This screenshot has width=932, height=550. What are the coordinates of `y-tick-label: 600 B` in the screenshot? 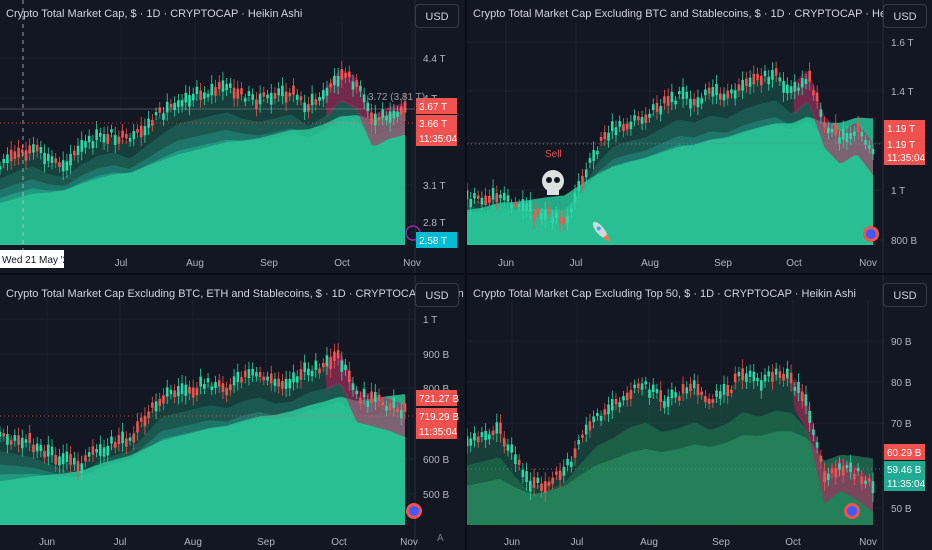 It's located at (436, 460).